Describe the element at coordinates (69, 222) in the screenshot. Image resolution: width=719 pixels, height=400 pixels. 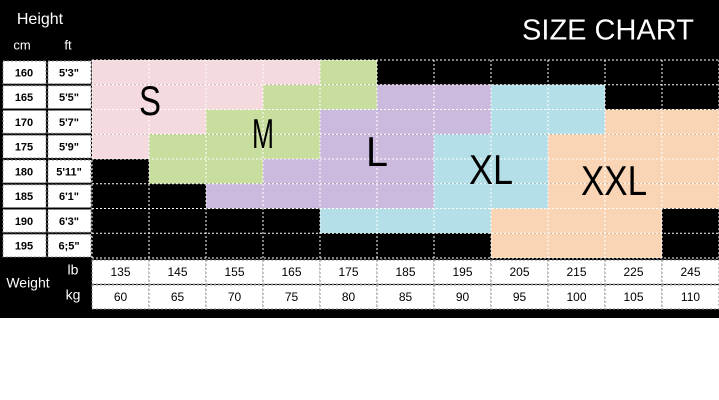
I see `ft-value: 6'3"` at that location.